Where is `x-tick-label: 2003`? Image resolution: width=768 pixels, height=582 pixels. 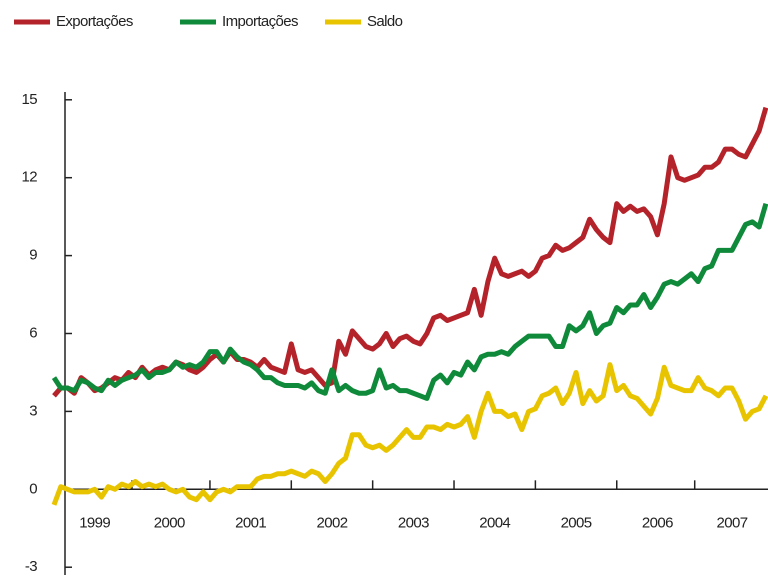
x-tick-label: 2003 is located at coordinates (413, 522).